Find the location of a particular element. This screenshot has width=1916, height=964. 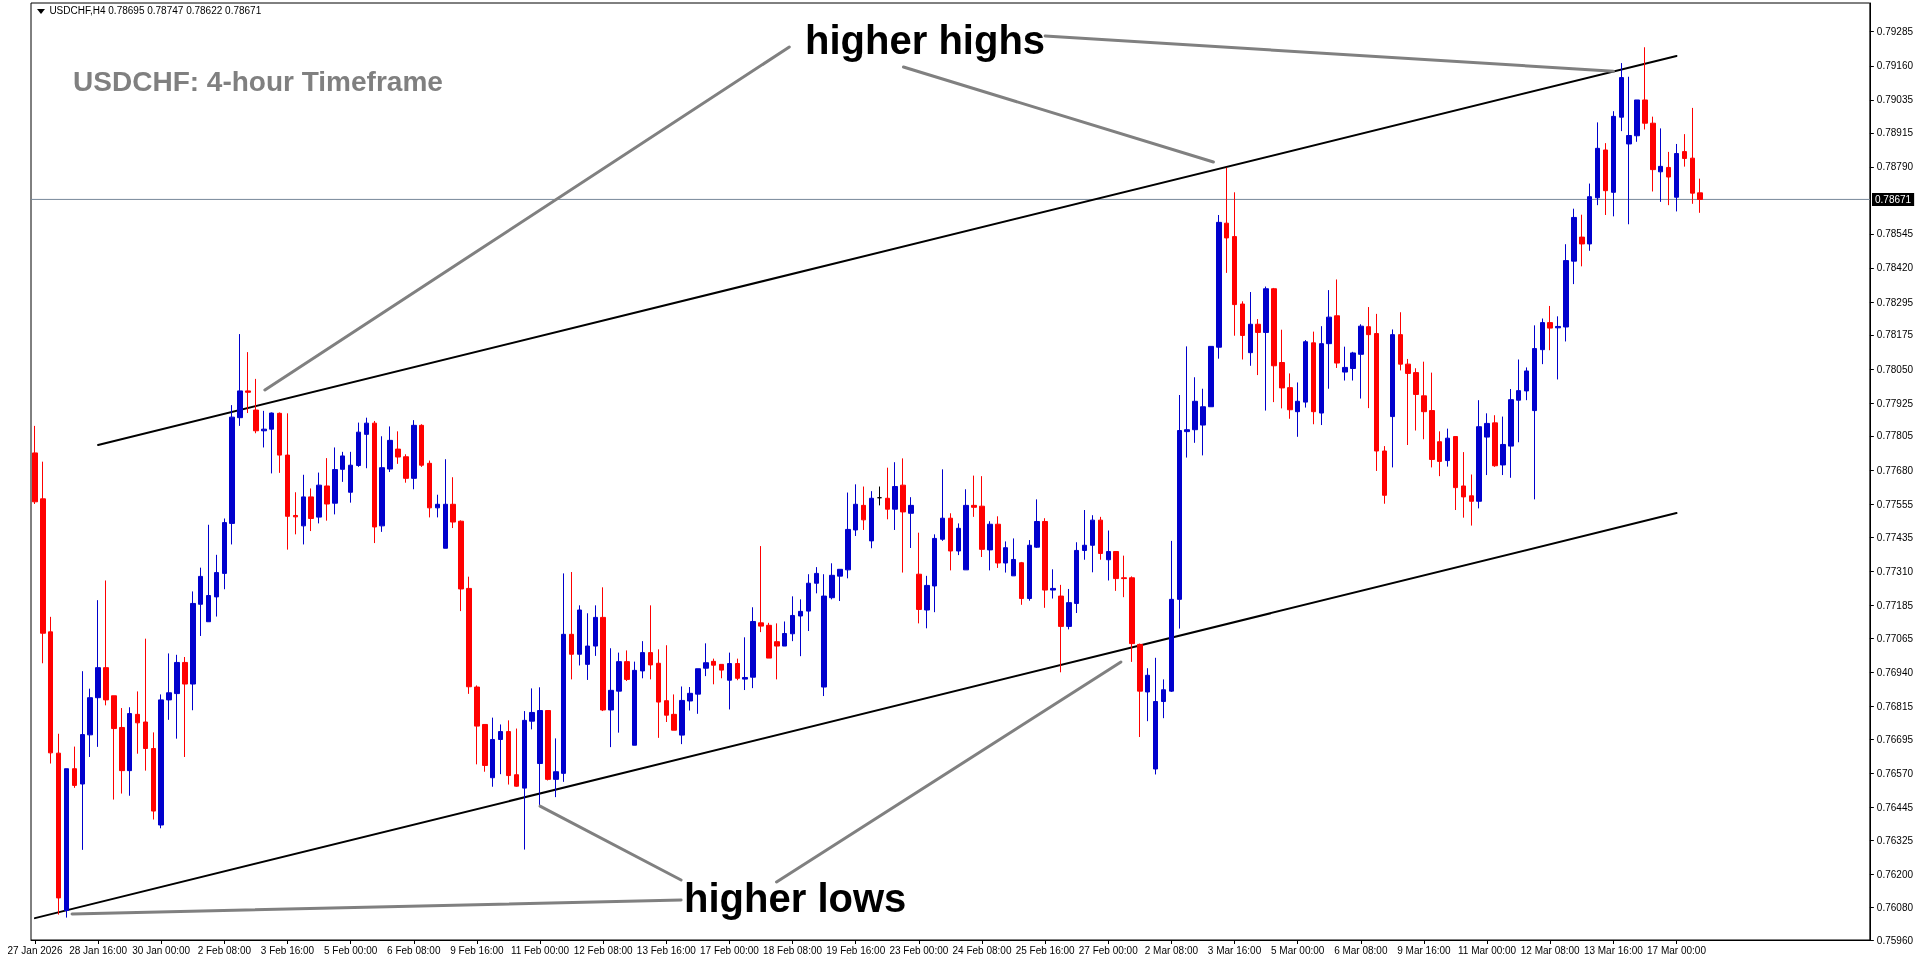

annotation: USDCHF,H4 0.78695 0.78747 0.78622 0.78671 is located at coordinates (155, 10).